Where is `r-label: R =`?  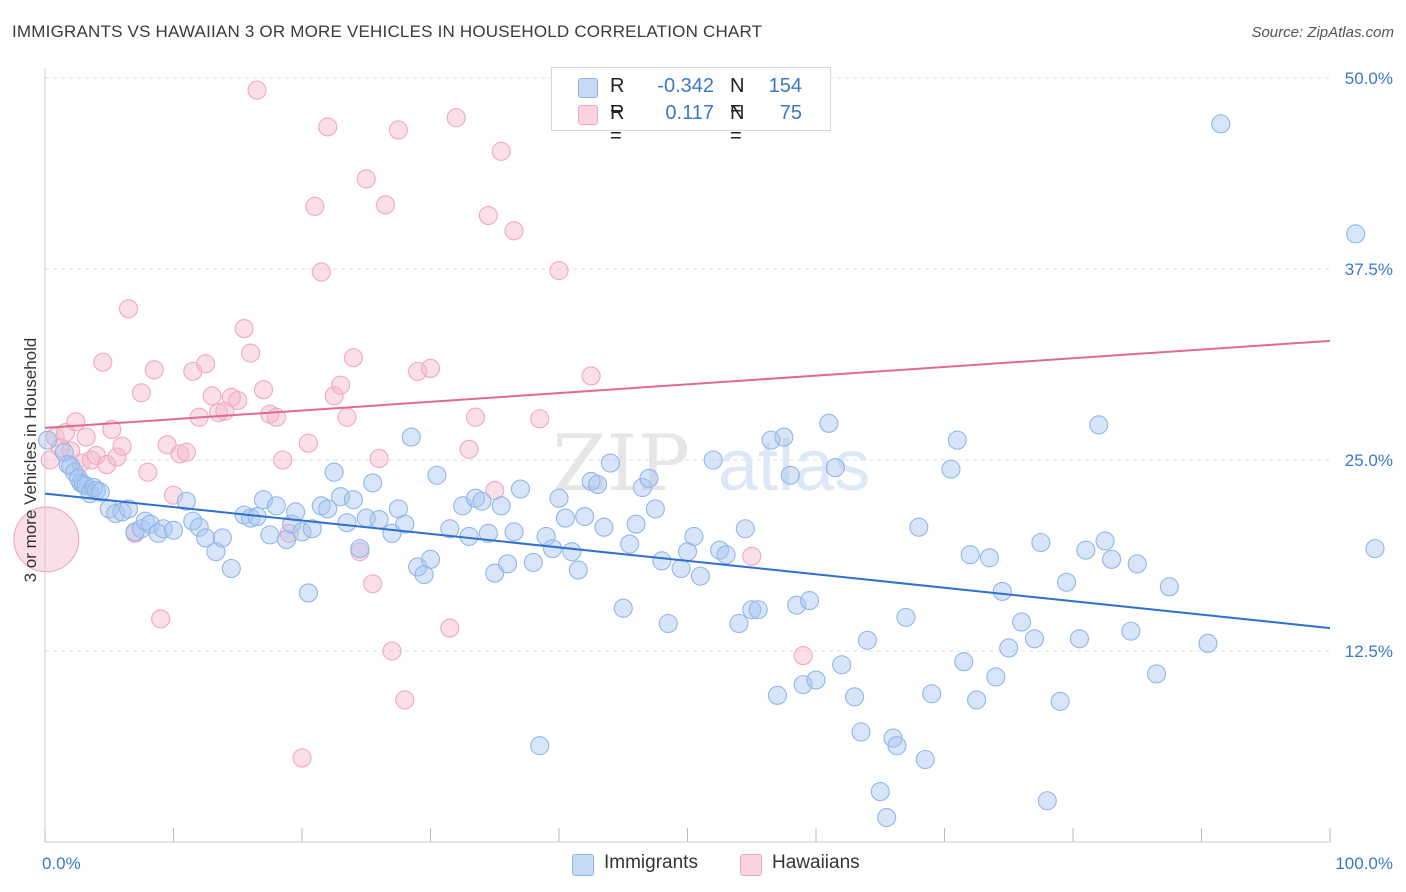
r-label: R = is located at coordinates (617, 97).